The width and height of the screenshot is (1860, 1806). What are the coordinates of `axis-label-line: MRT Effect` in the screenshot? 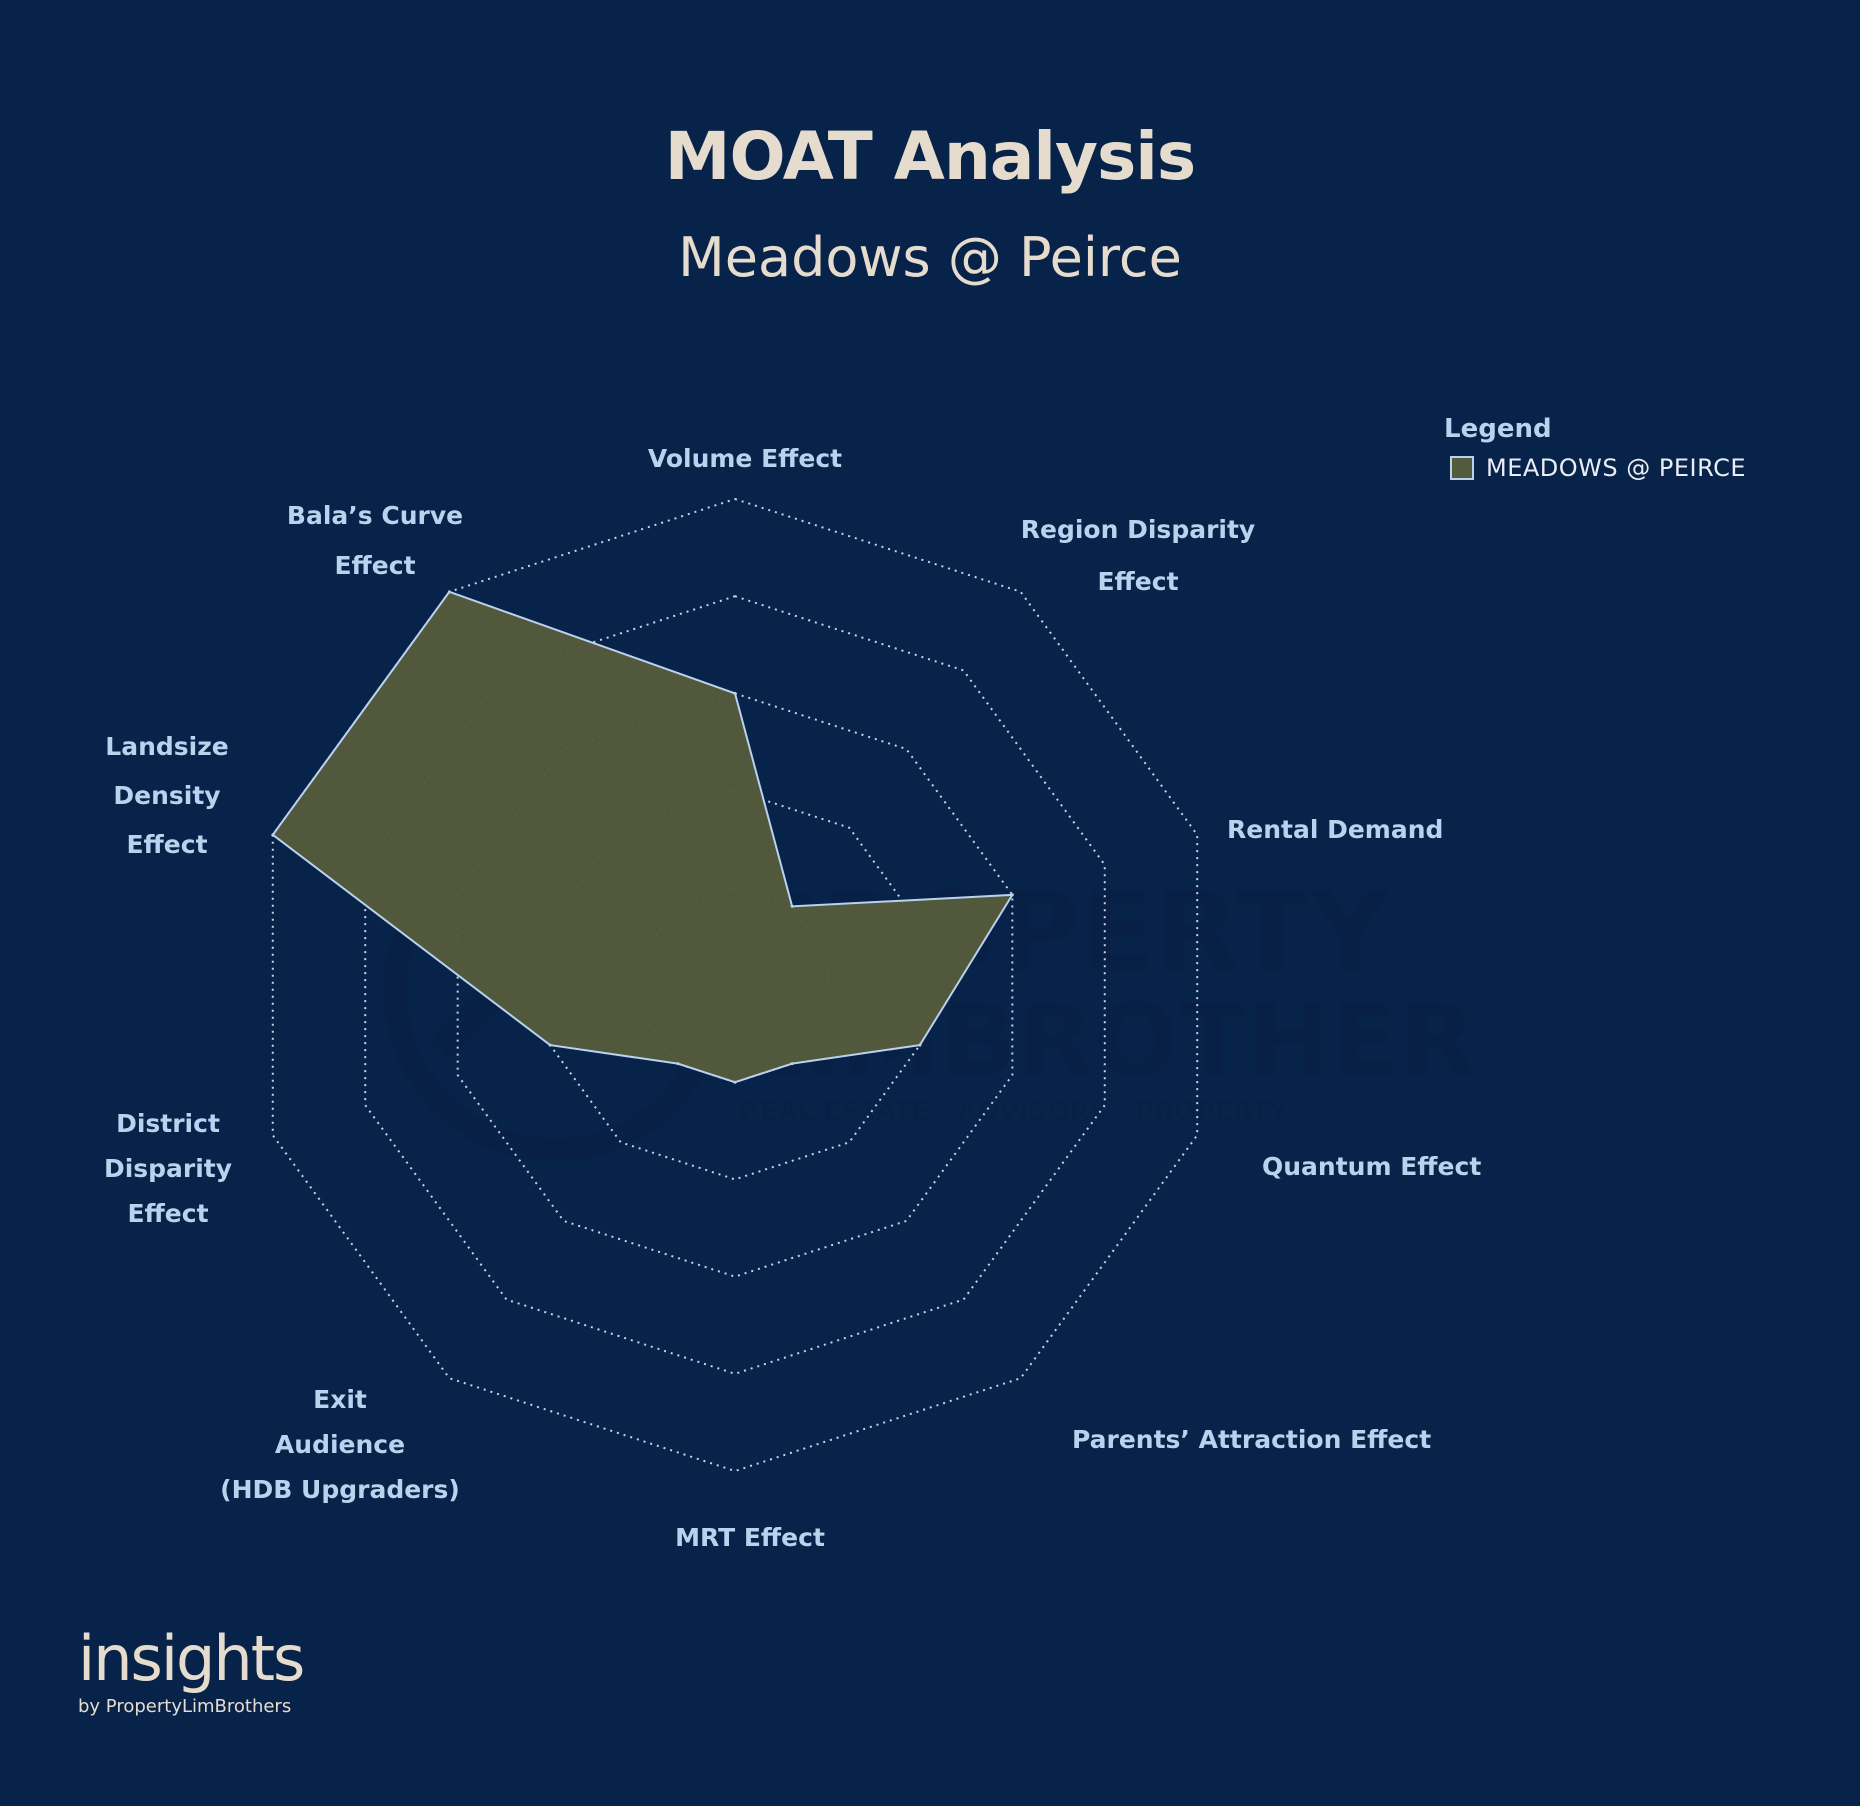 It's located at (750, 1537).